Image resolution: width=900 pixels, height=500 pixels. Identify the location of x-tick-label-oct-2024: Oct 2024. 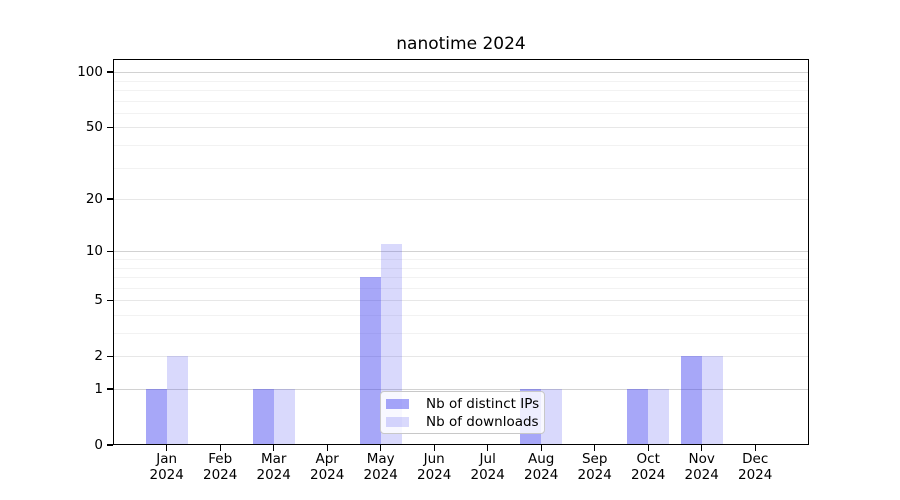
(648, 467).